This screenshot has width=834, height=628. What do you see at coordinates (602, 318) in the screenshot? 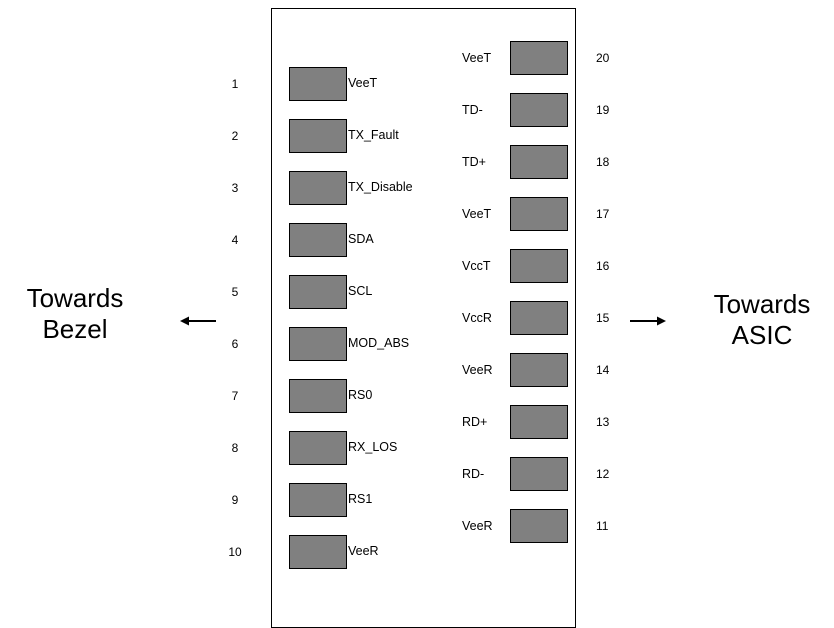
I see `pin-number: 15` at bounding box center [602, 318].